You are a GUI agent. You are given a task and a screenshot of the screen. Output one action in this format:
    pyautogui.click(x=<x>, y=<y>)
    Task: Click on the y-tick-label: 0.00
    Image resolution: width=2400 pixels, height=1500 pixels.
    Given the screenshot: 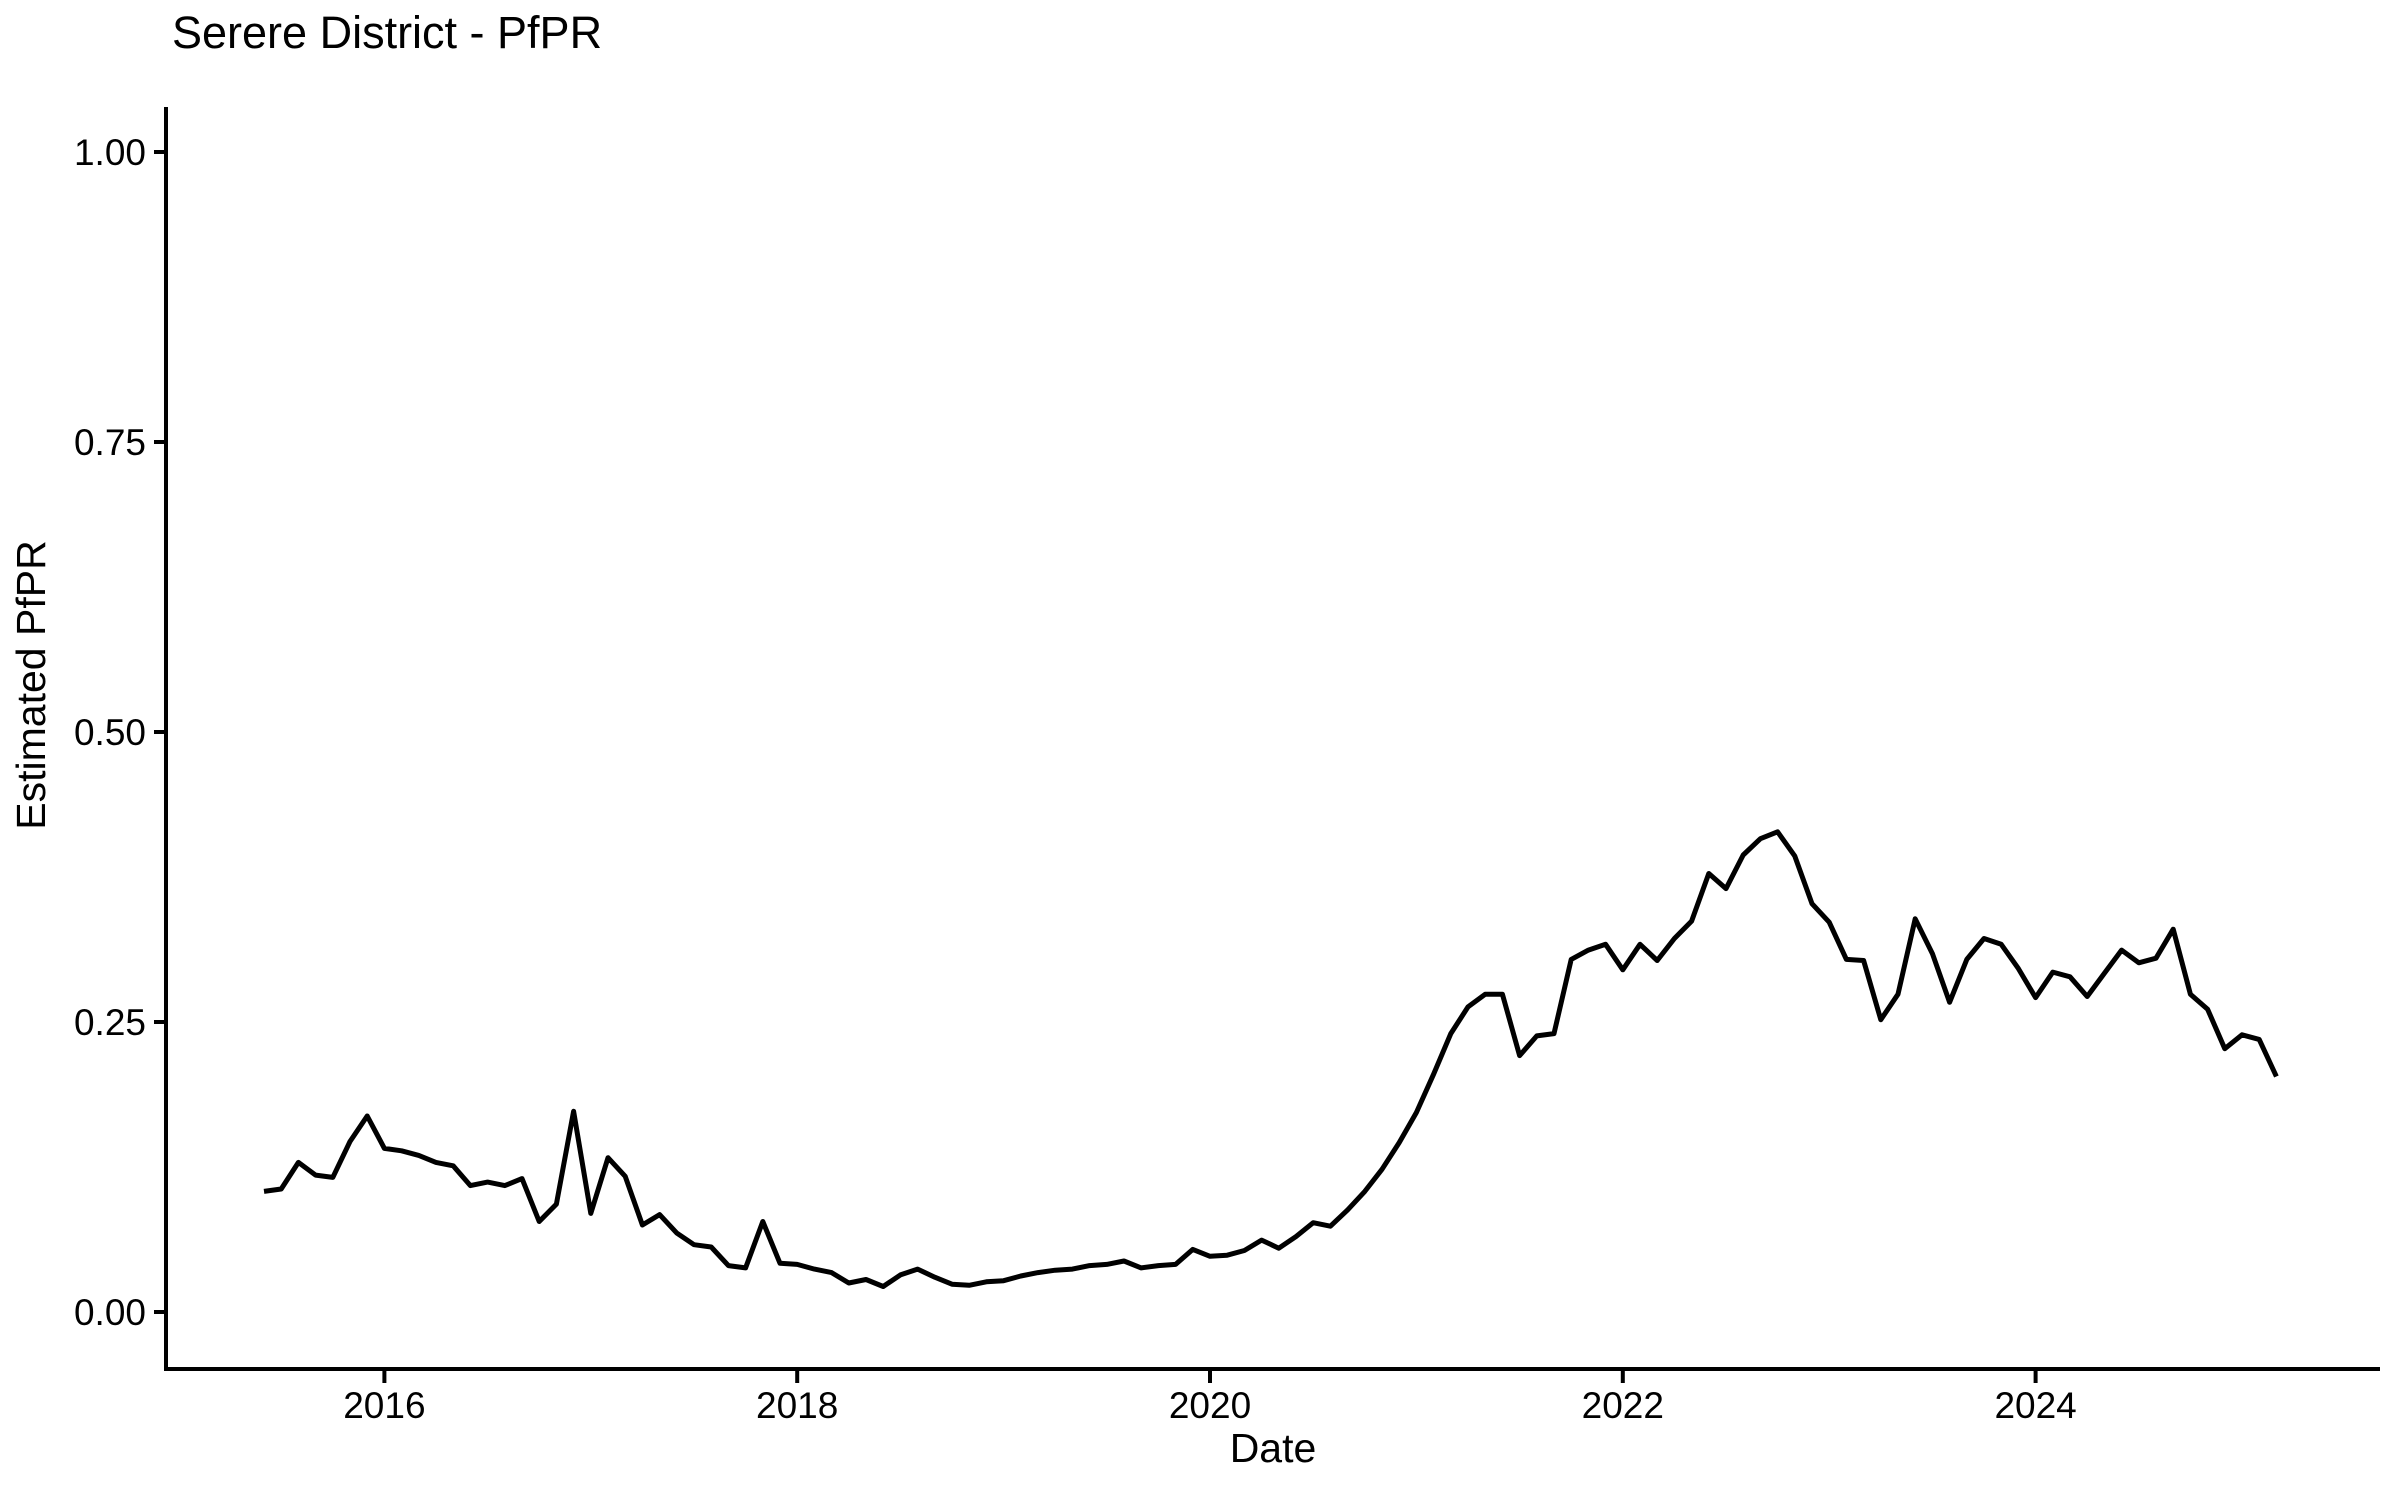 What is the action you would take?
    pyautogui.click(x=110, y=1312)
    